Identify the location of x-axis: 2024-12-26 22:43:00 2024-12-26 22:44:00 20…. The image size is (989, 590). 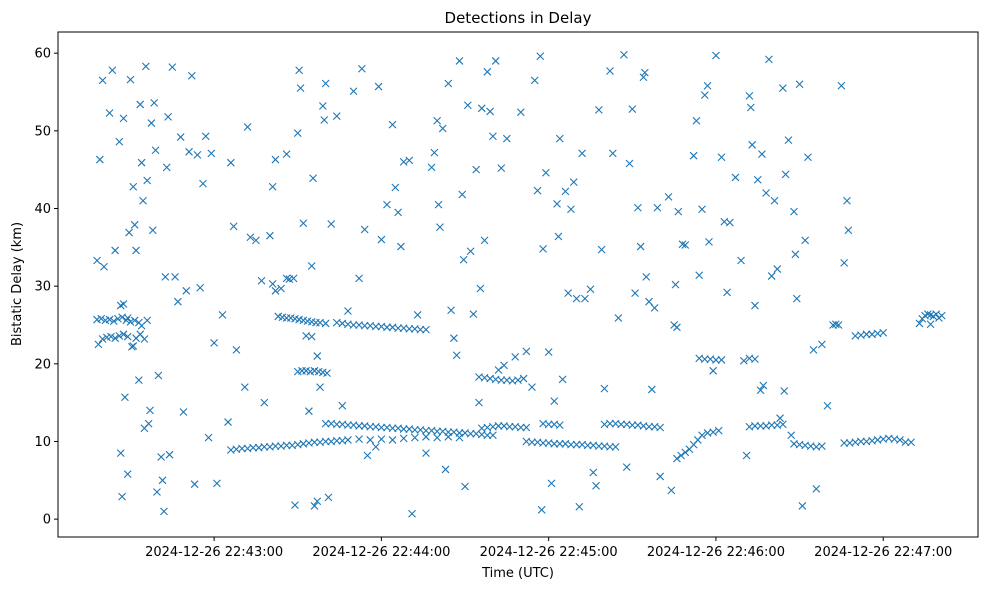
(548, 548).